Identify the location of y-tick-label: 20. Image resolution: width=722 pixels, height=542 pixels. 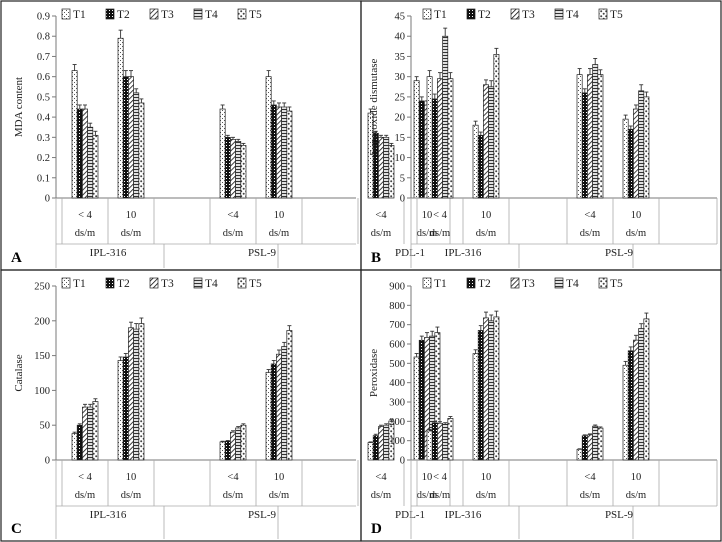
(400, 118).